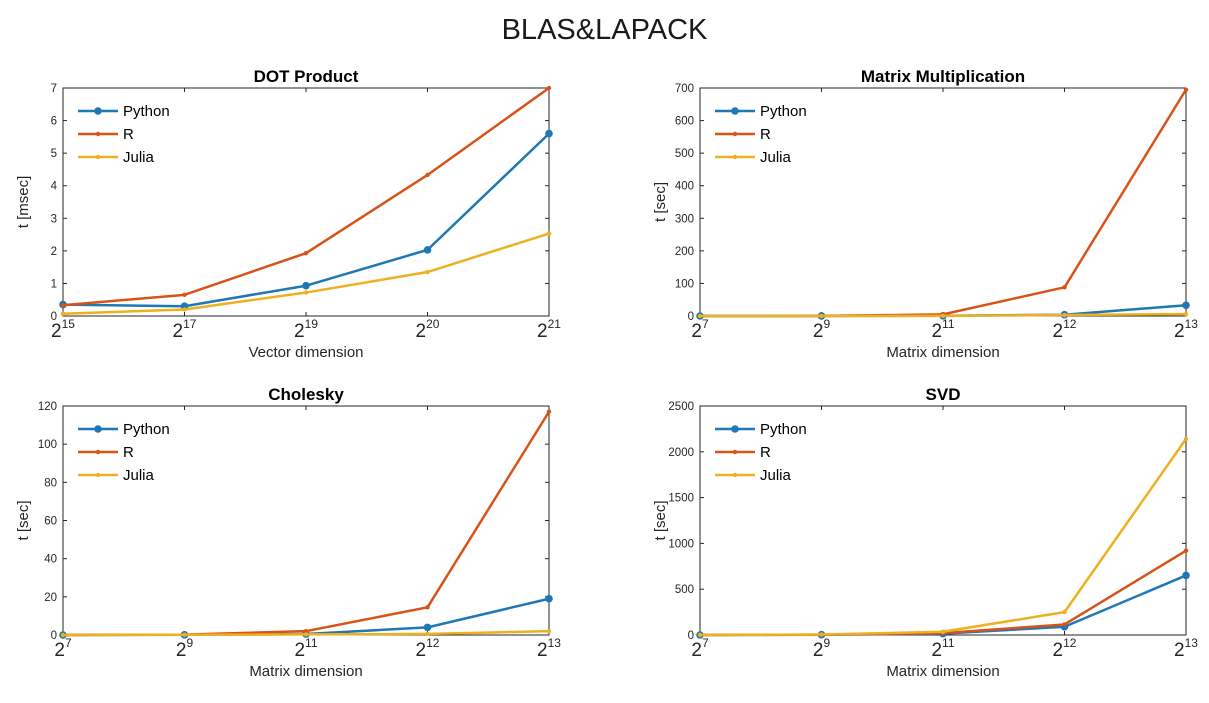 This screenshot has height=703, width=1209. What do you see at coordinates (185, 329) in the screenshot?
I see `x-tick-label: 217` at bounding box center [185, 329].